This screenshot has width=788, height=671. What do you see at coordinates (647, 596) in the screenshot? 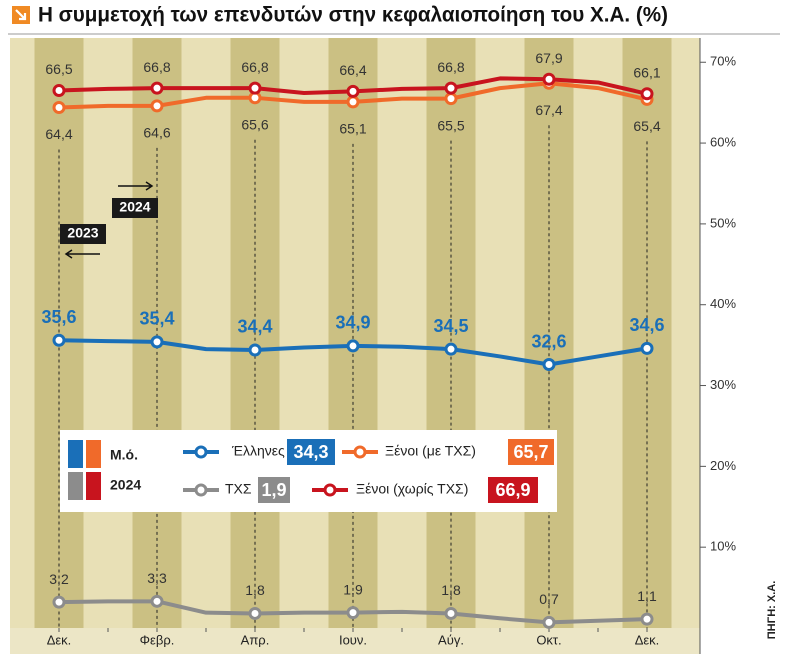
I see `data-label: 1,1` at bounding box center [647, 596].